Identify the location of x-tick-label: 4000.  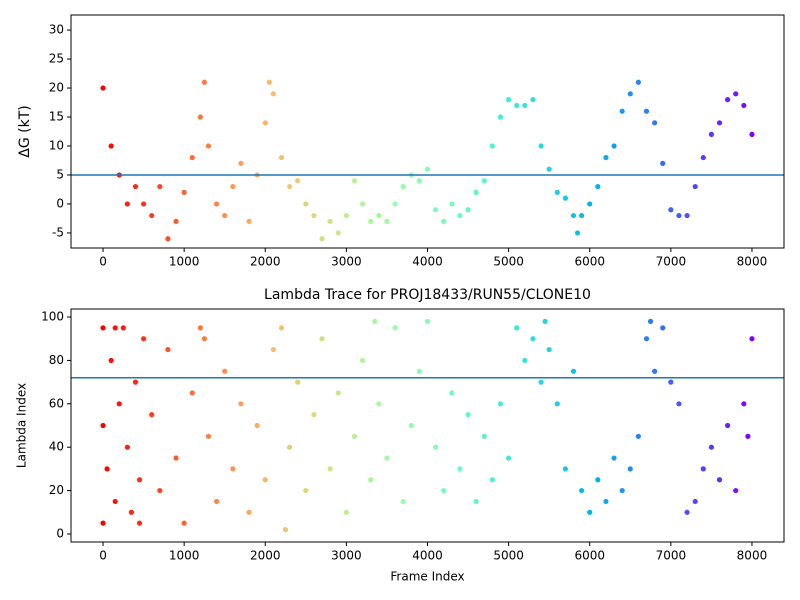
(427, 262).